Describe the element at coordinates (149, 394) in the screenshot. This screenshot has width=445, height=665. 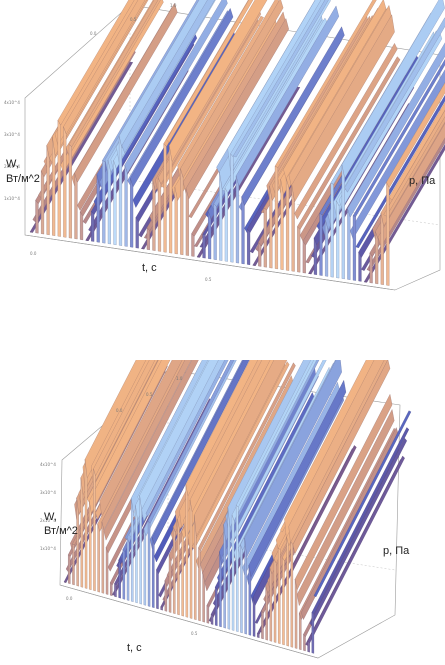
I see `y-tick-label: 0.5` at that location.